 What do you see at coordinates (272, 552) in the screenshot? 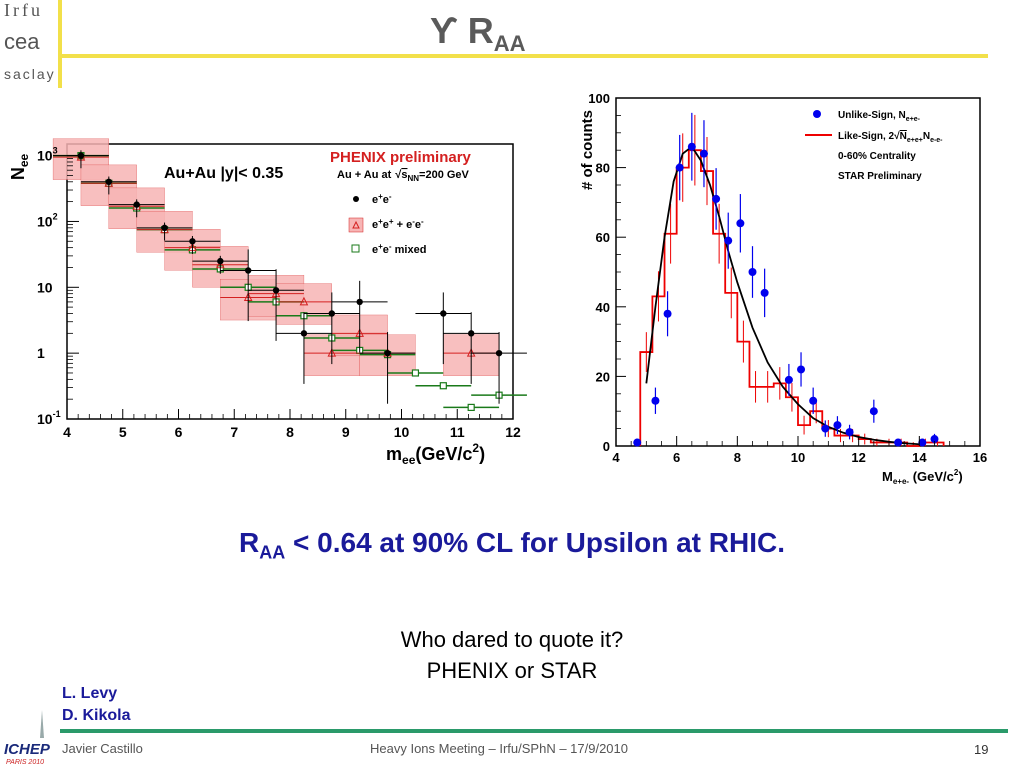
I see `statement-sub: AA` at bounding box center [272, 552].